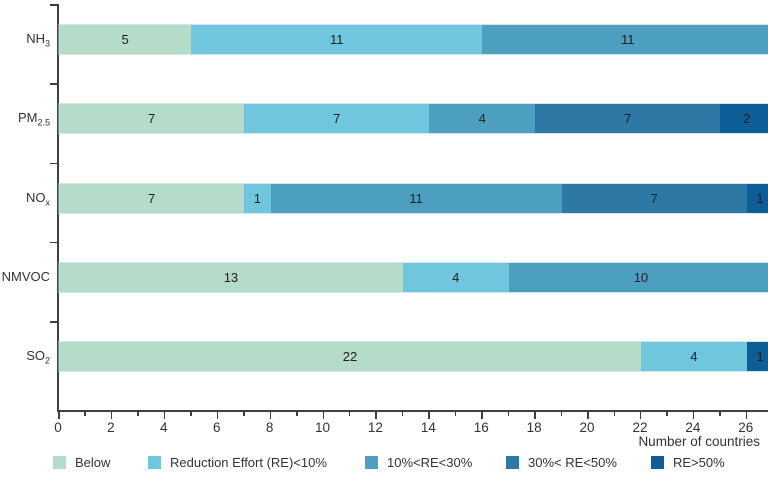 The height and width of the screenshot is (481, 768). Describe the element at coordinates (36, 197) in the screenshot. I see `category-label-text: NO` at that location.